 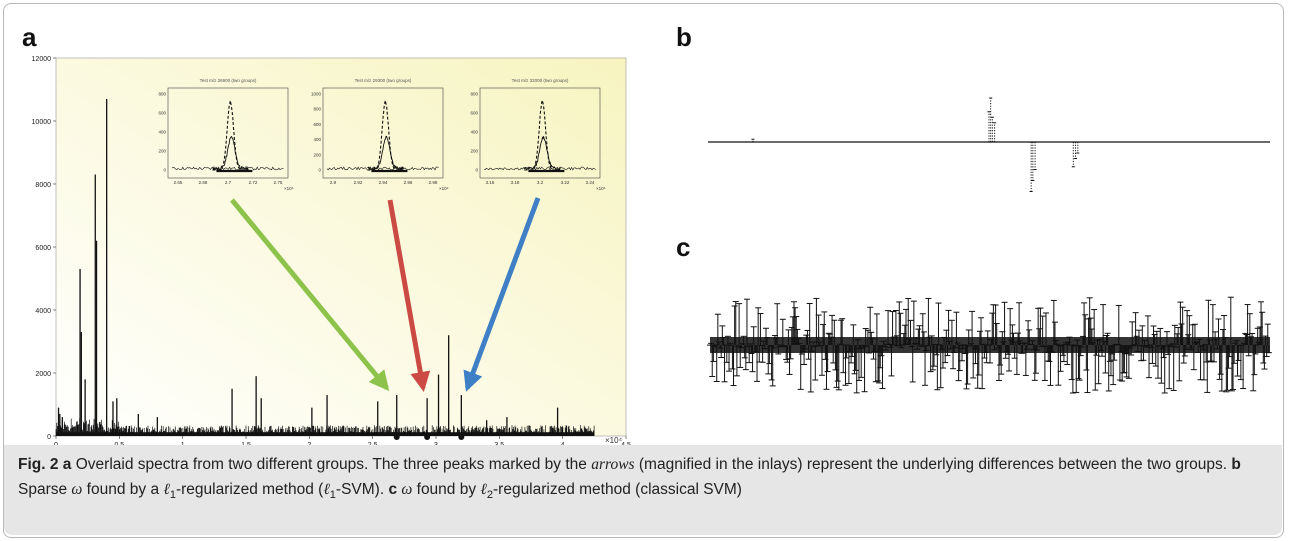 I want to click on y-tick-label: 12000, so click(x=42, y=59).